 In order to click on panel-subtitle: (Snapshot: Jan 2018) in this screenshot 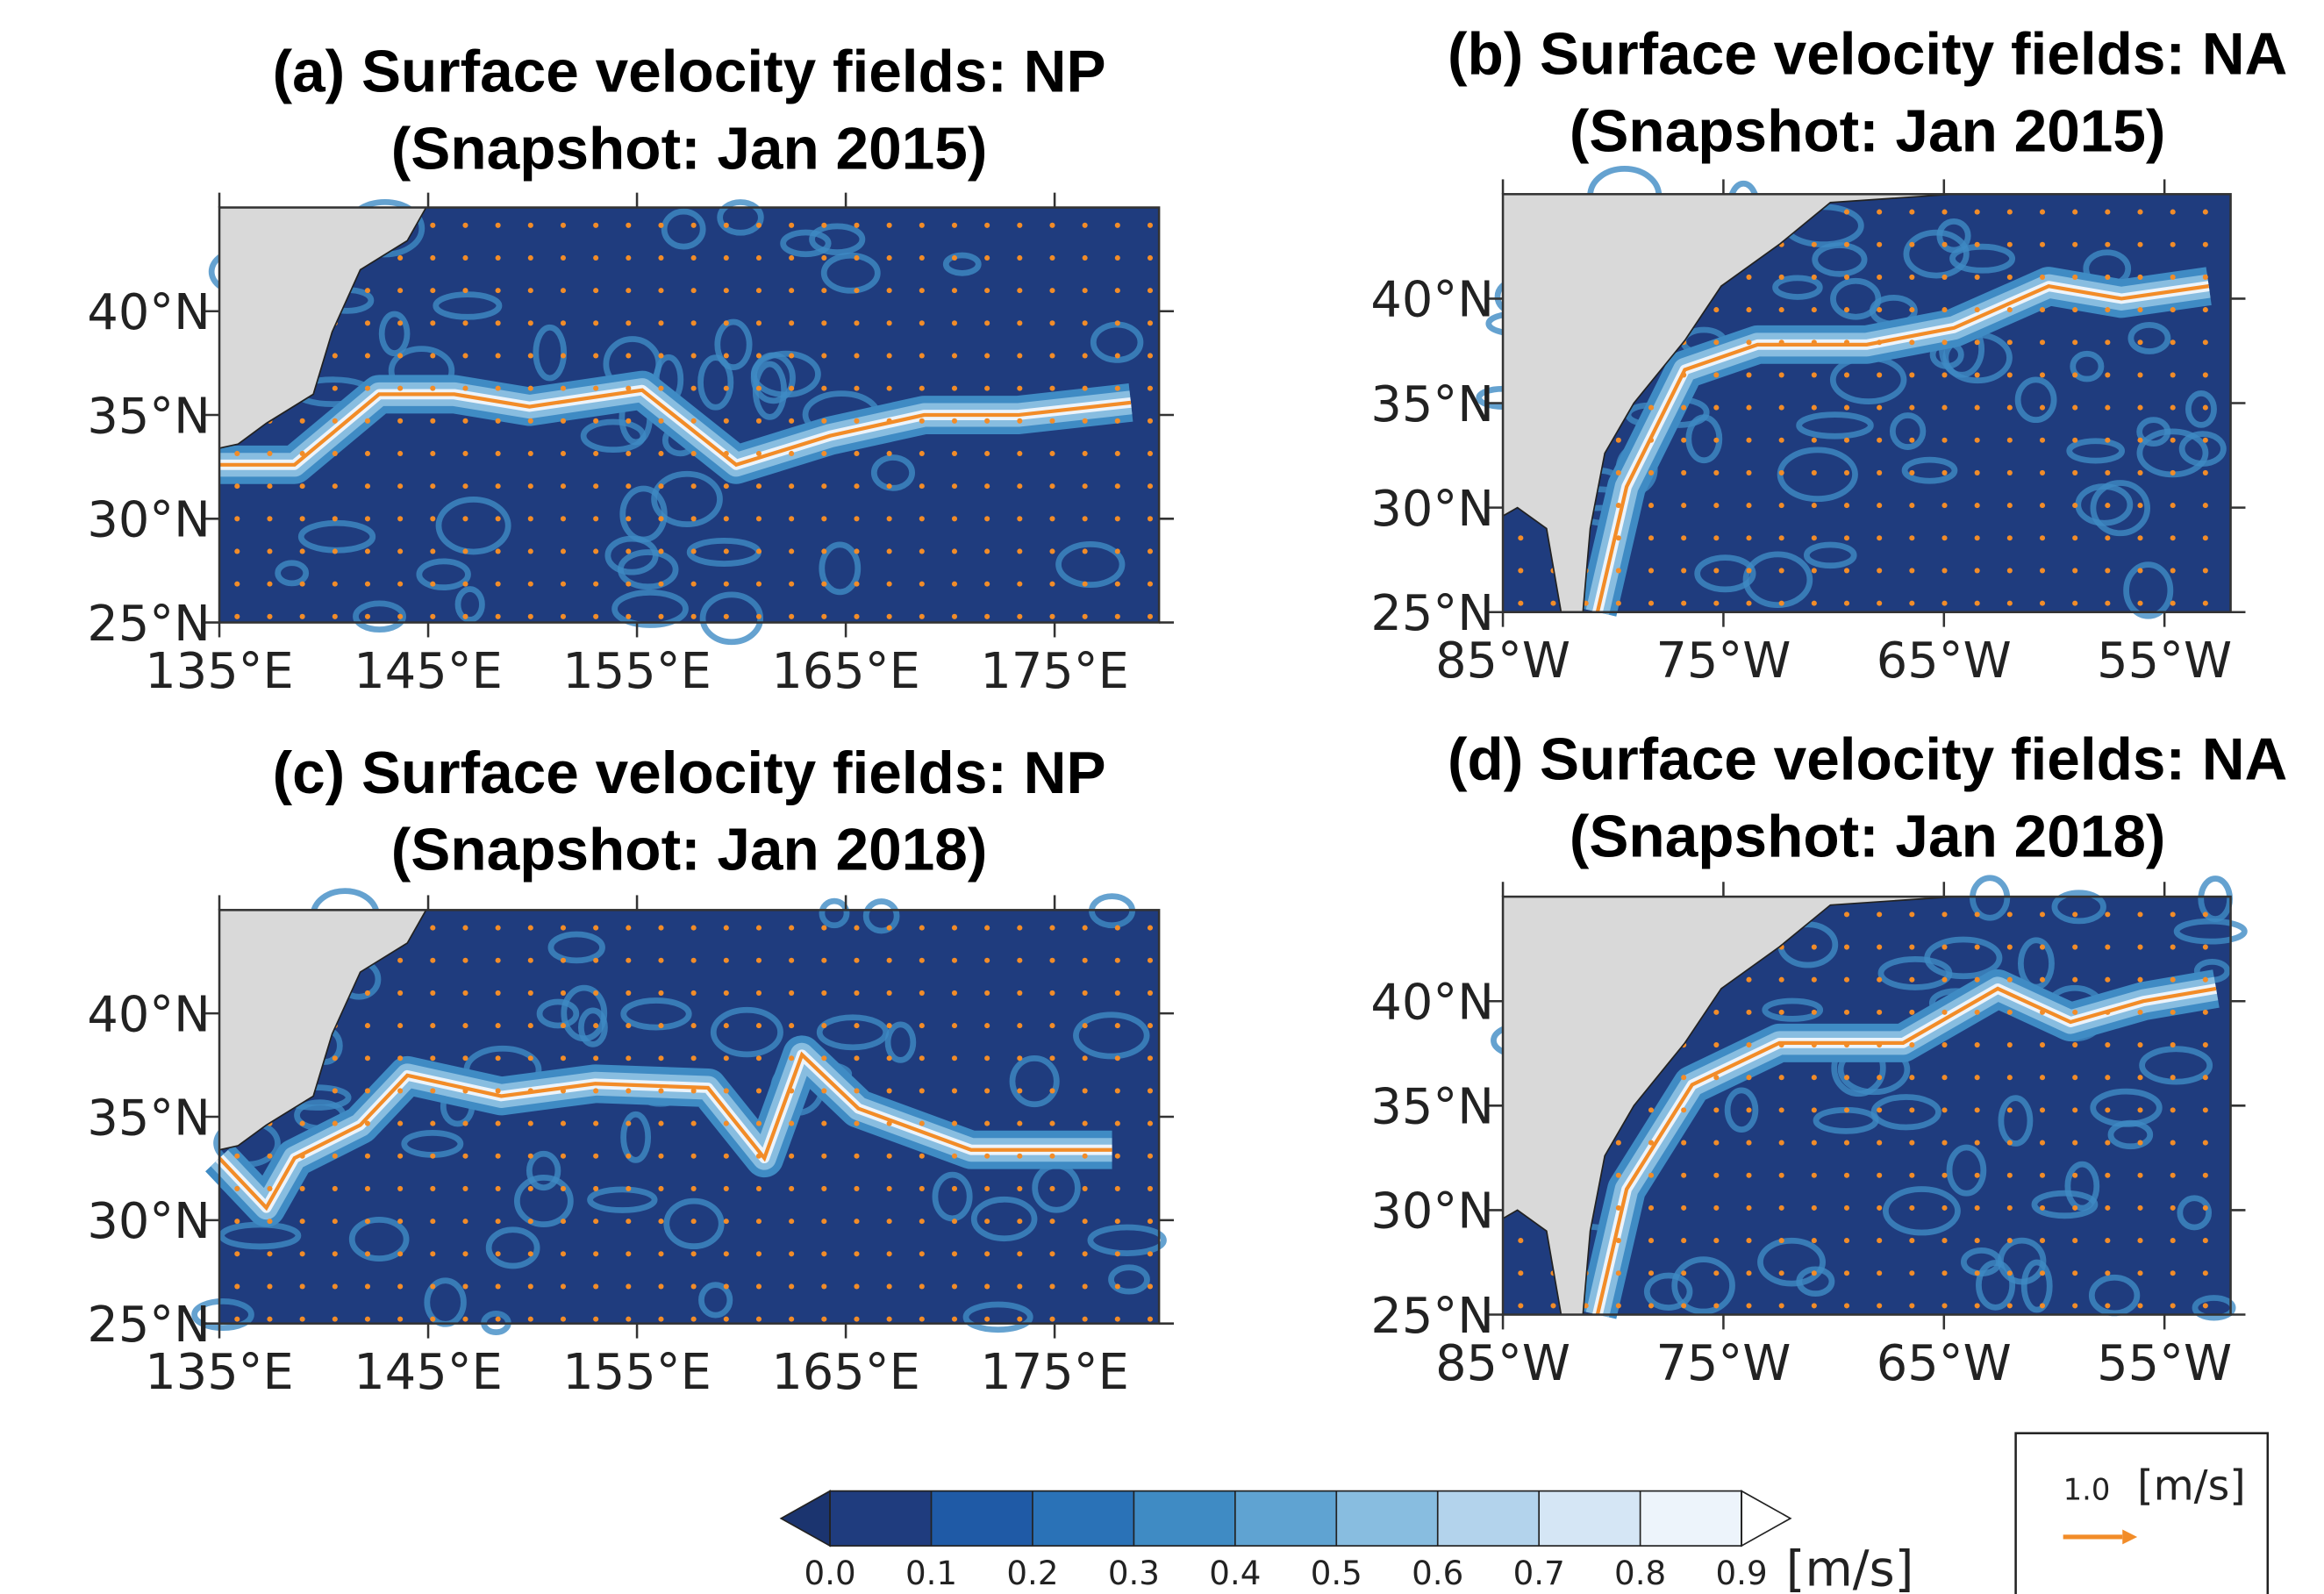, I will do `click(1868, 836)`.